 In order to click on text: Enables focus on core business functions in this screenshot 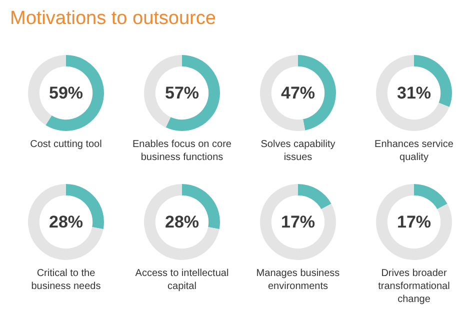, I will do `click(182, 151)`.